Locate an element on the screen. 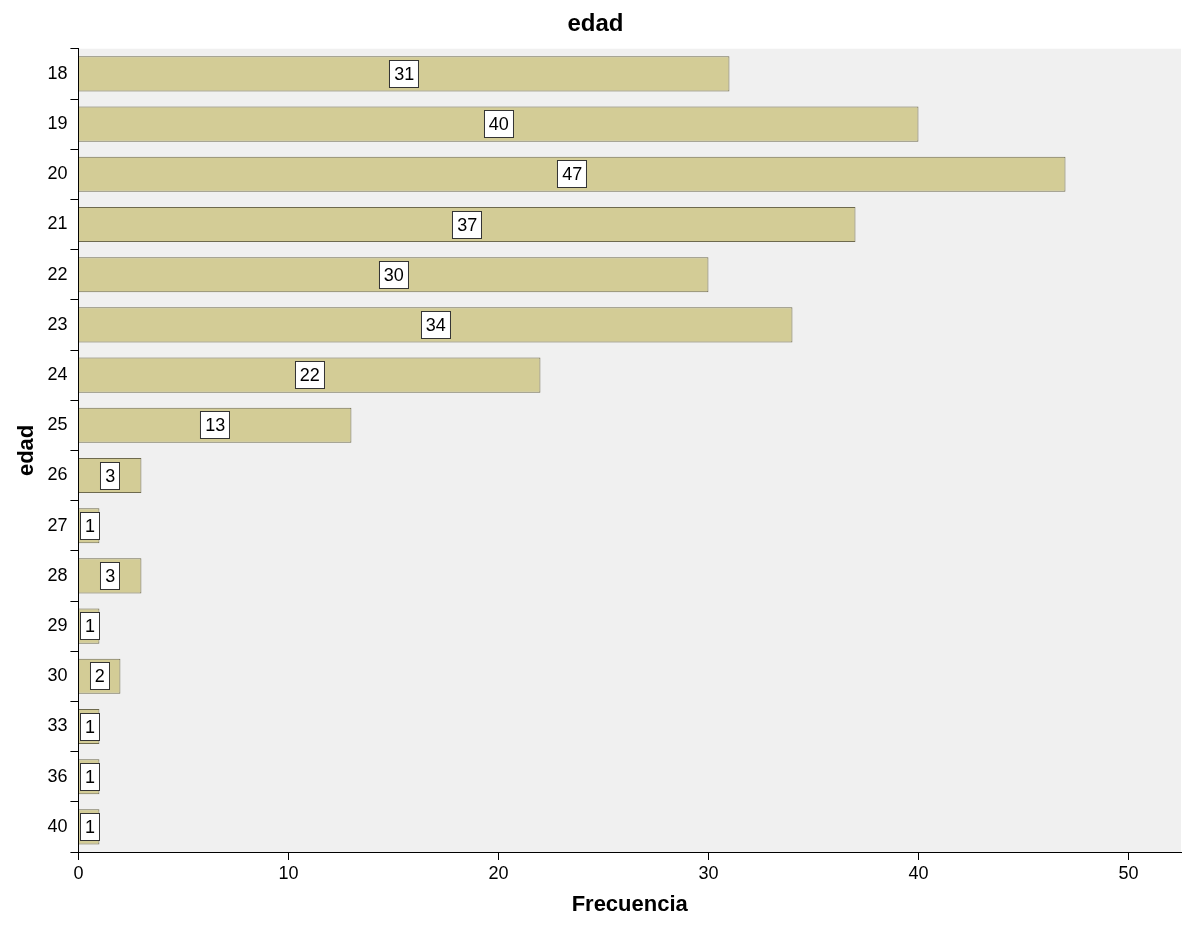 This screenshot has width=1189, height=928. y-tick-label: 25 is located at coordinates (57, 424).